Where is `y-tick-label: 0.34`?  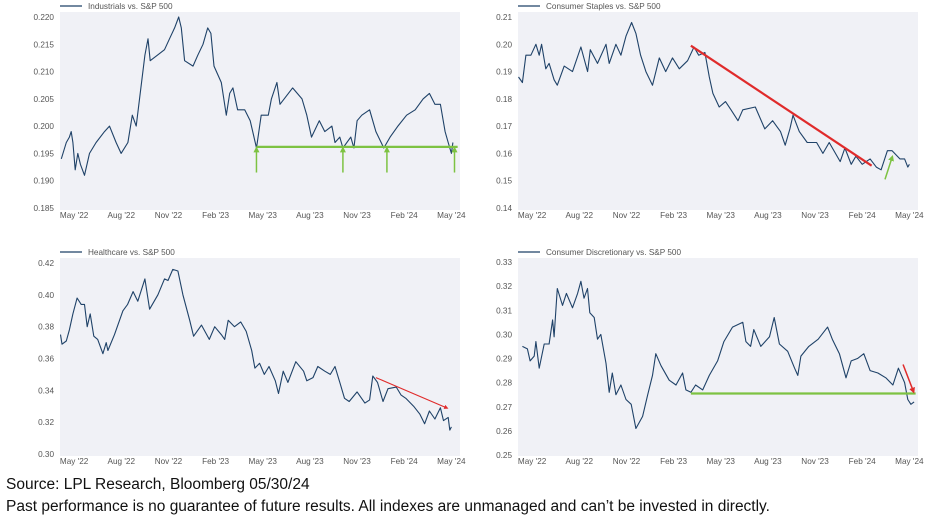 y-tick-label: 0.34 is located at coordinates (46, 390).